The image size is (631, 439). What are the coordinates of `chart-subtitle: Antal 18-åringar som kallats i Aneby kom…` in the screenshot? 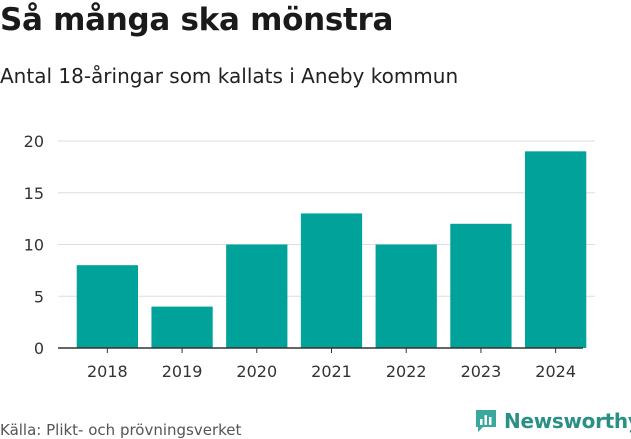 It's located at (229, 76).